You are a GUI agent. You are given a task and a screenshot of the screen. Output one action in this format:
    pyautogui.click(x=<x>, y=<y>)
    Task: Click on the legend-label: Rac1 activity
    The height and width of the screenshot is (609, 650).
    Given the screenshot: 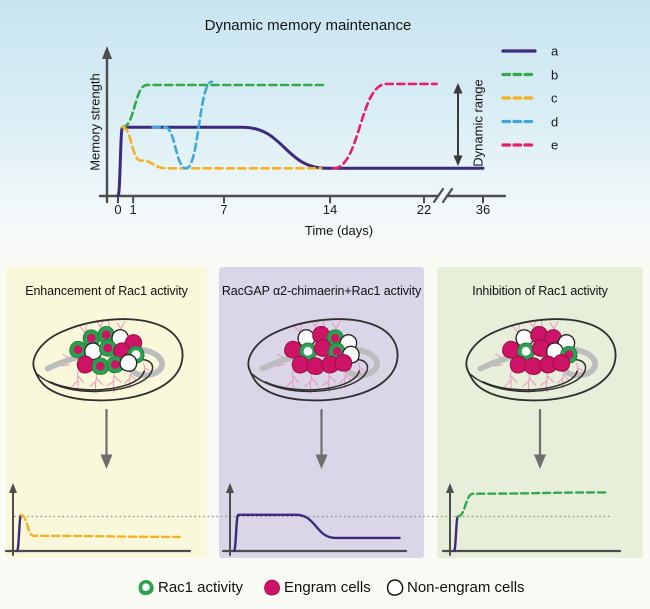 What is the action you would take?
    pyautogui.click(x=201, y=587)
    